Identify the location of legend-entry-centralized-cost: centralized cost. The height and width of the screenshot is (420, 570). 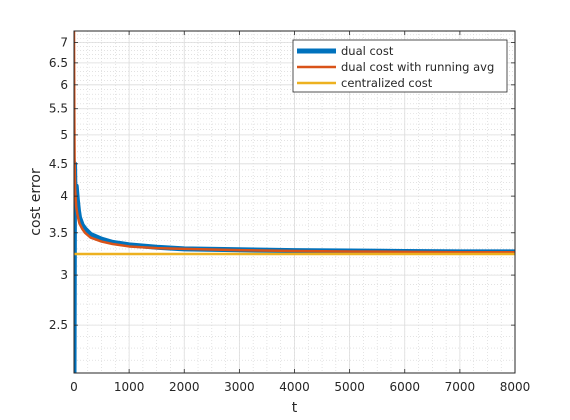
(387, 83).